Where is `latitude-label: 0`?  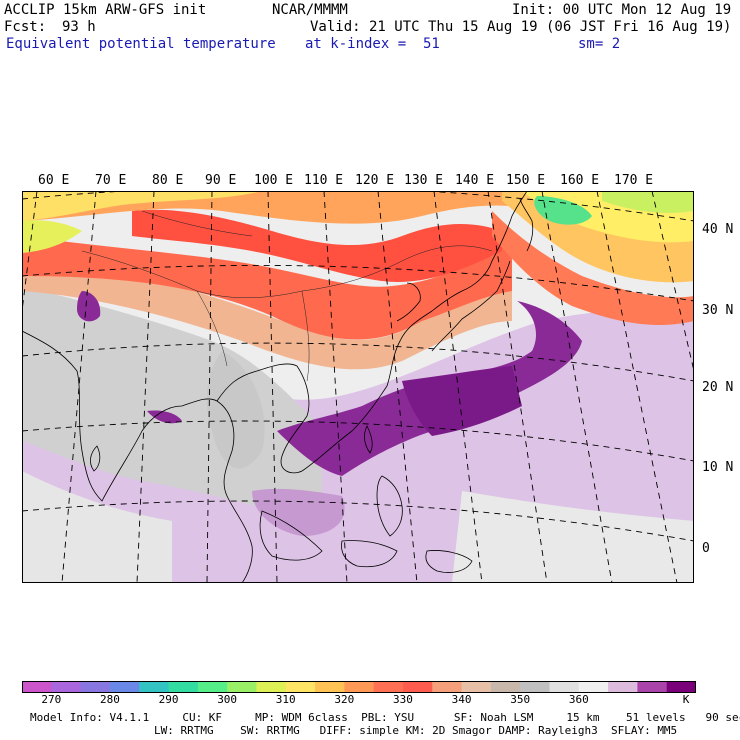 latitude-label: 0 is located at coordinates (706, 548).